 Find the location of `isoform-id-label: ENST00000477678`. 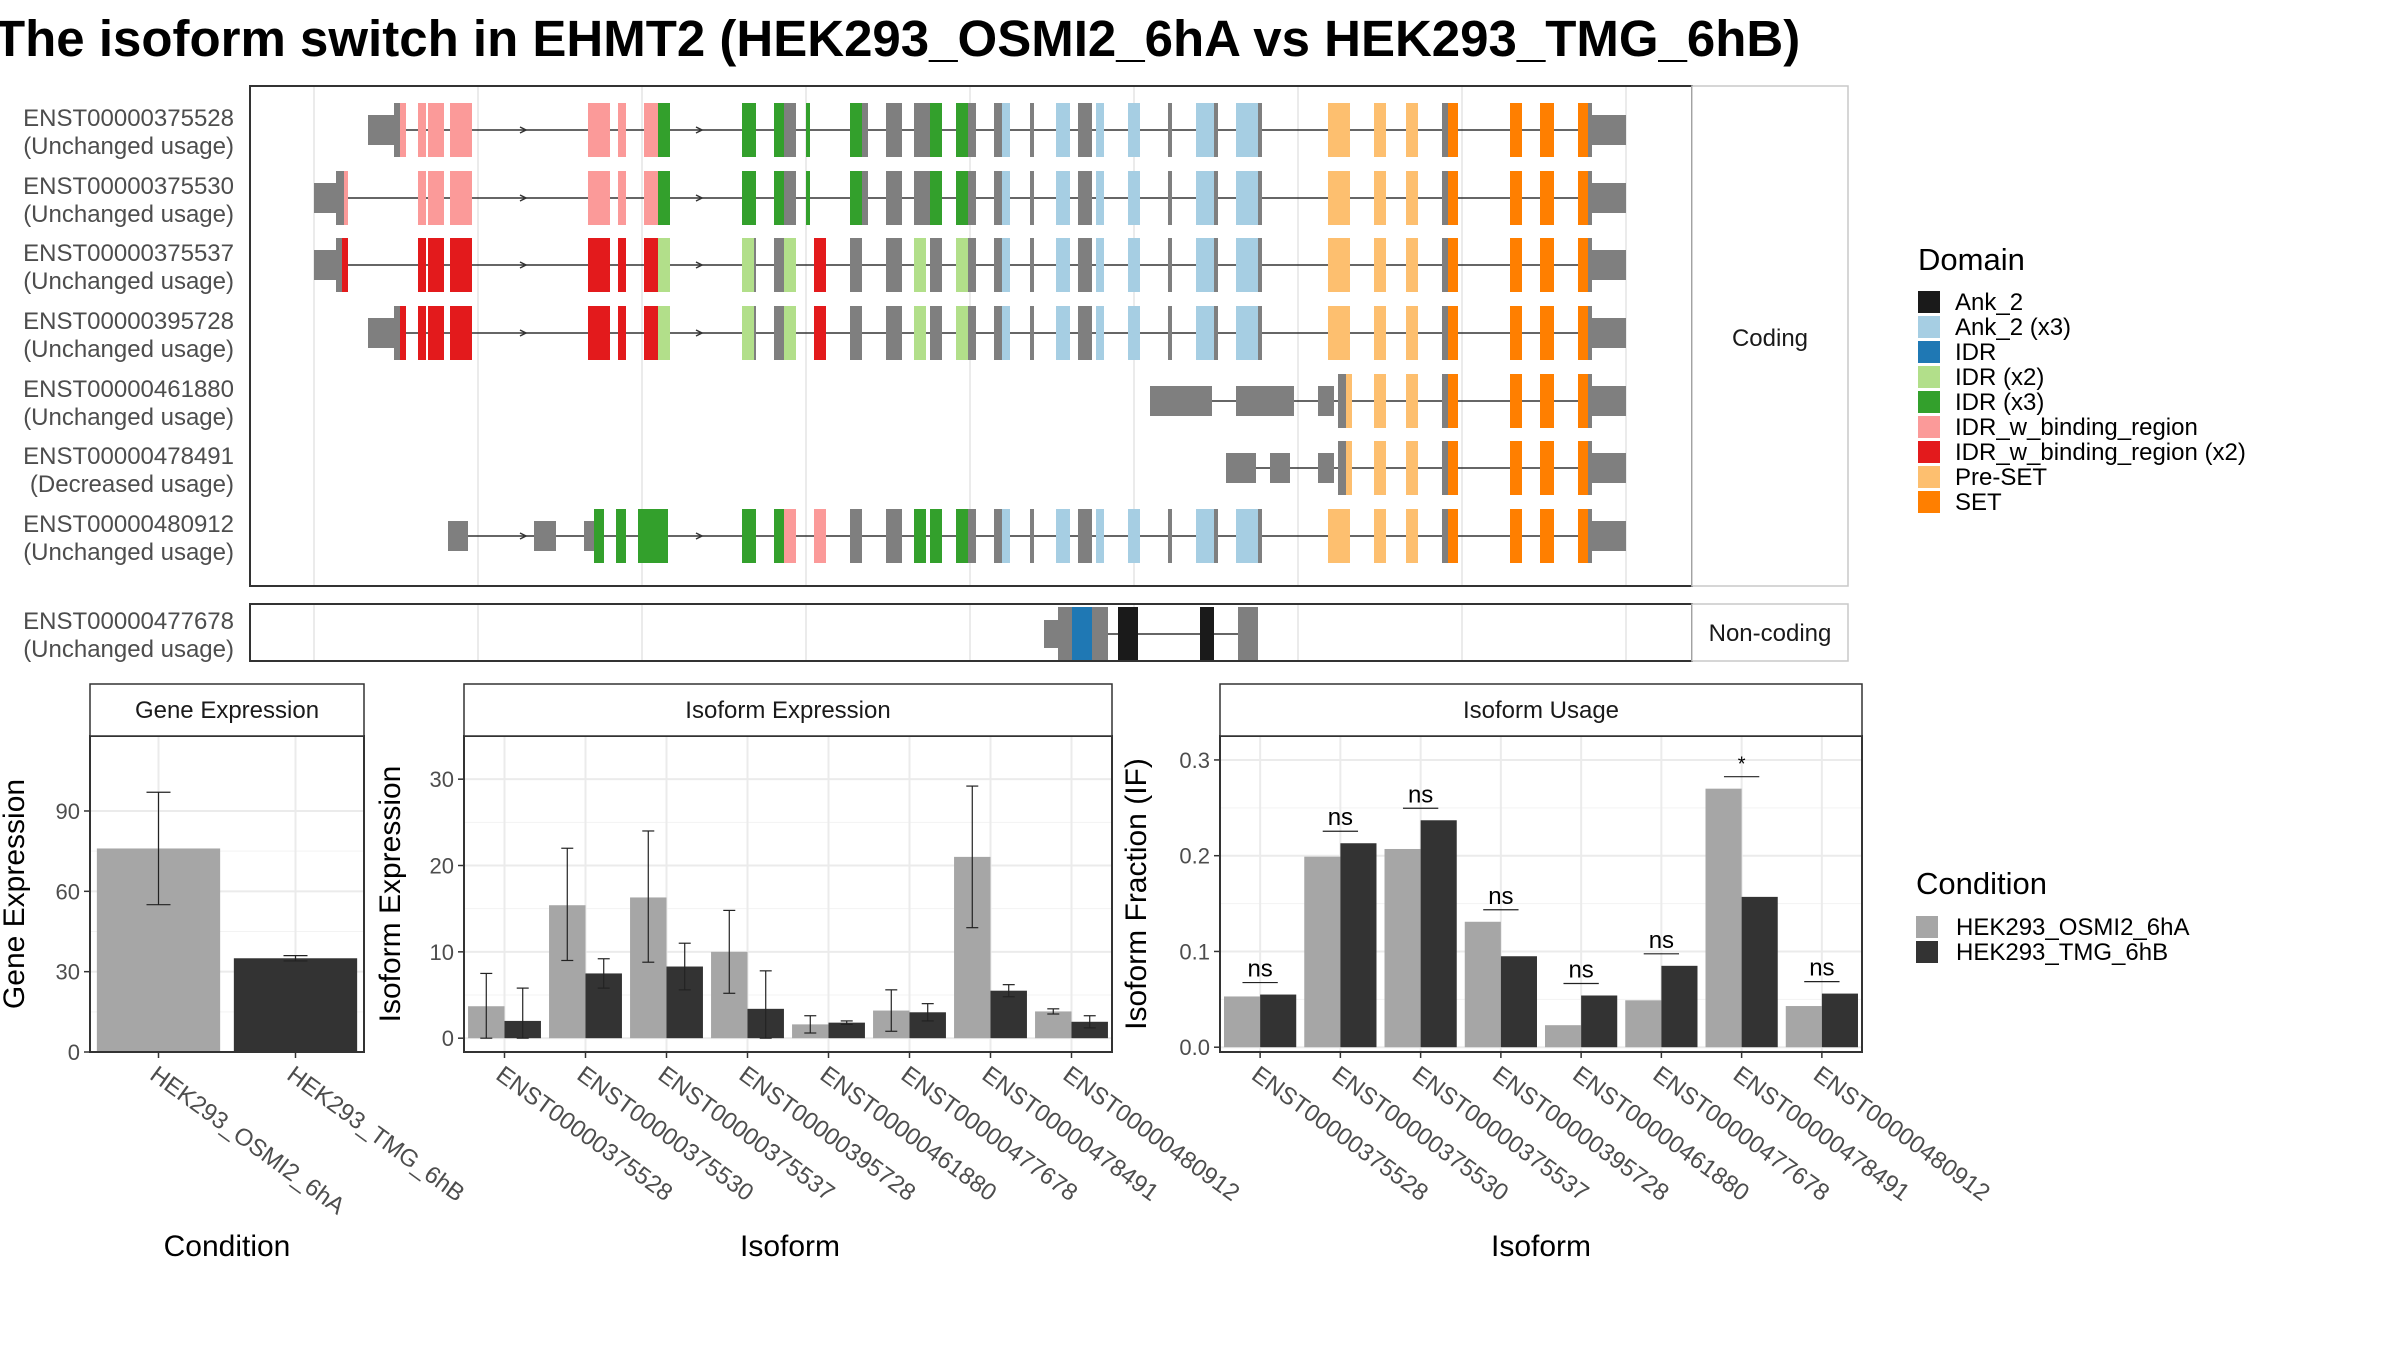

isoform-id-label: ENST00000477678 is located at coordinates (128, 621).